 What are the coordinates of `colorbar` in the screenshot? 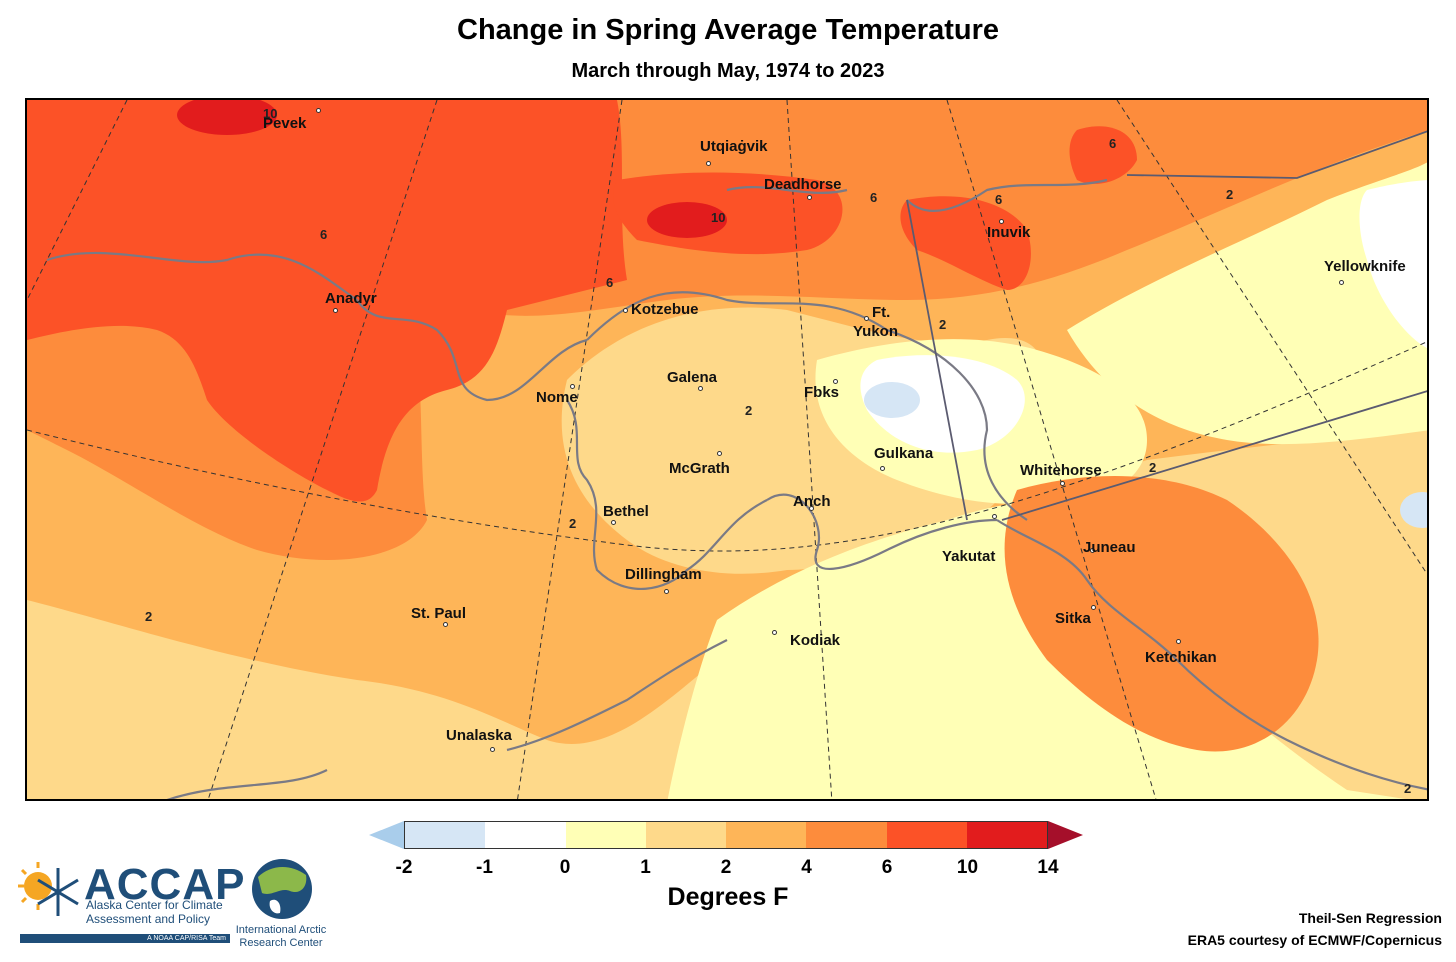 It's located at (726, 835).